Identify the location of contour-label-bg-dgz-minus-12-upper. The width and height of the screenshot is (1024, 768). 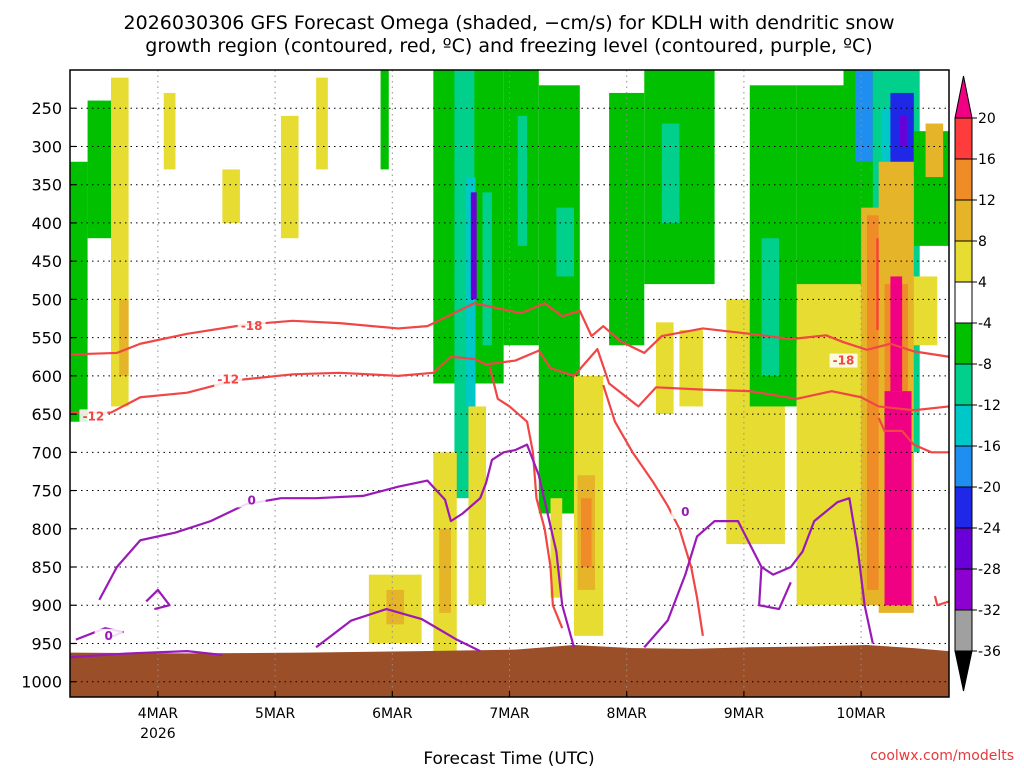
(228, 379).